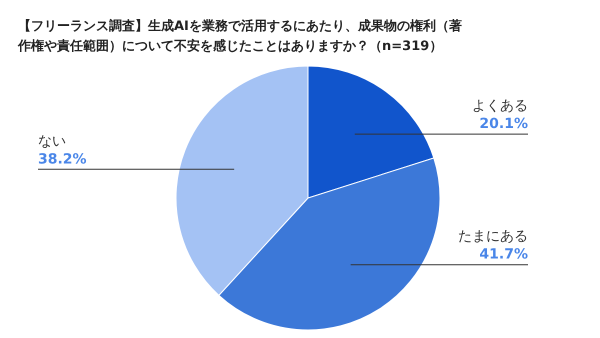 This screenshot has height=338, width=600. I want to click on slice-label: たまにある, so click(493, 236).